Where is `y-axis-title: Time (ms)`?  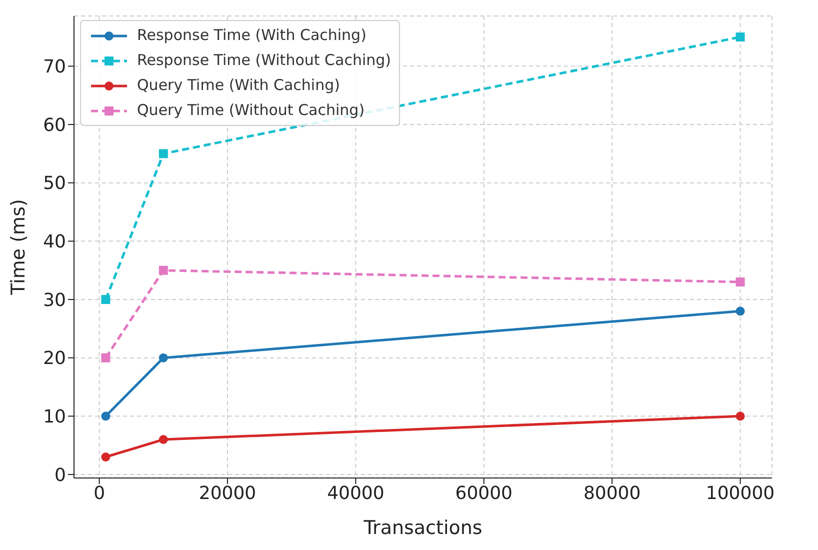 y-axis-title: Time (ms) is located at coordinates (19, 247).